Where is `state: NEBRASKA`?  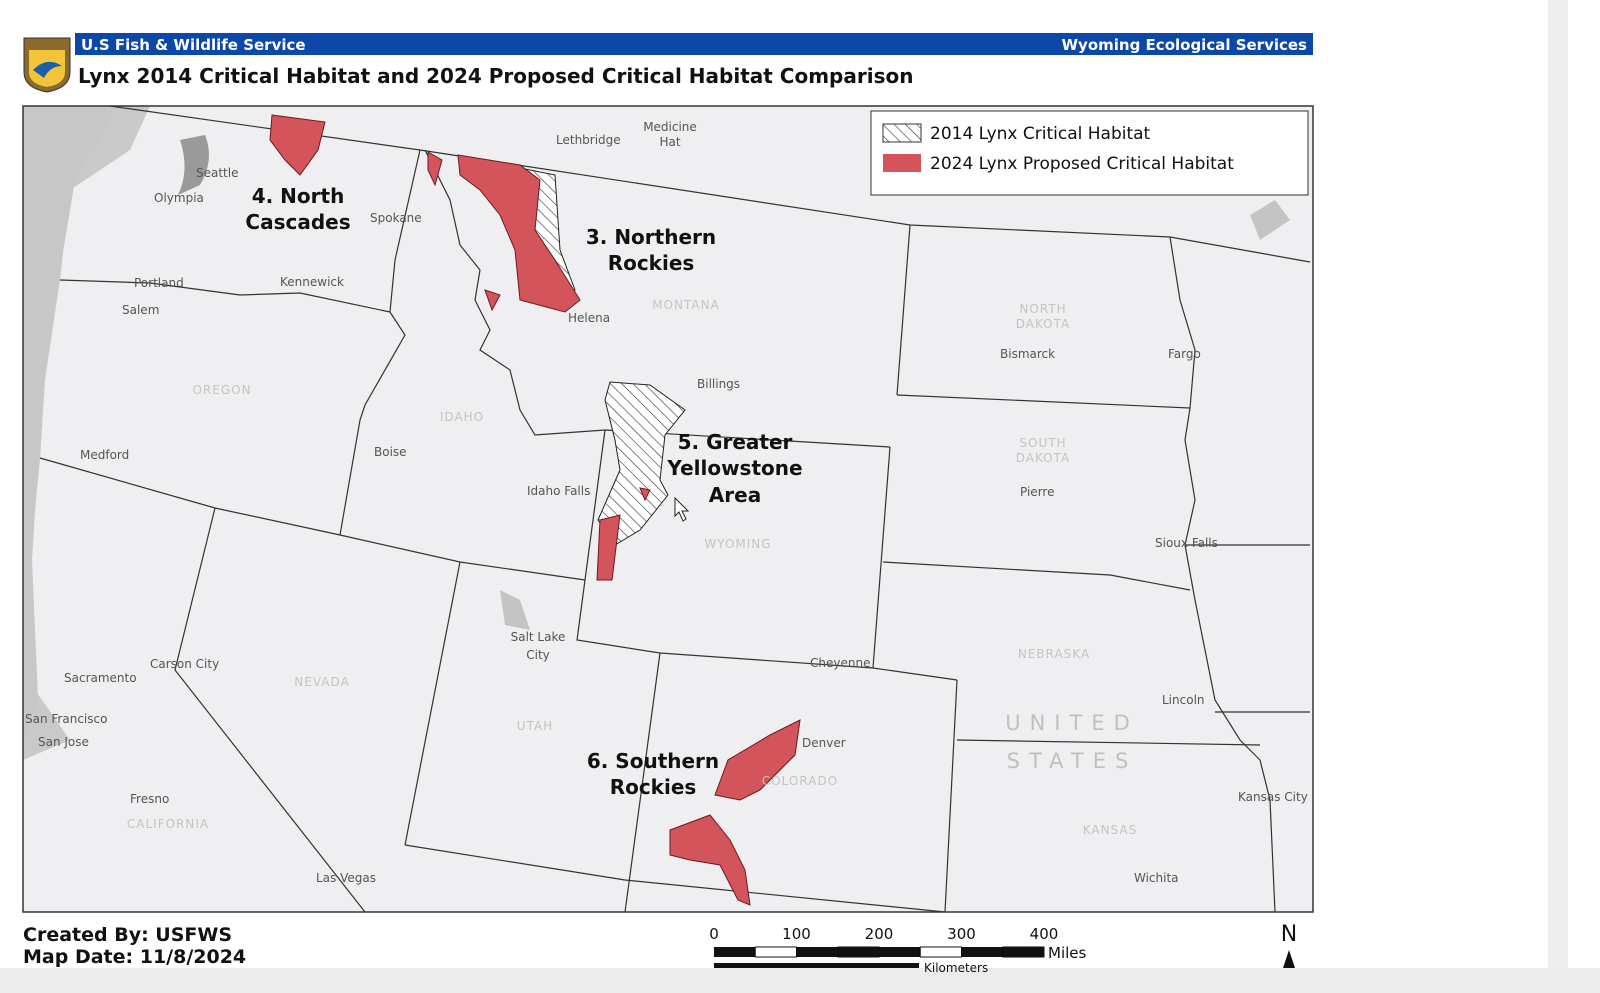
state: NEBRASKA is located at coordinates (1054, 654).